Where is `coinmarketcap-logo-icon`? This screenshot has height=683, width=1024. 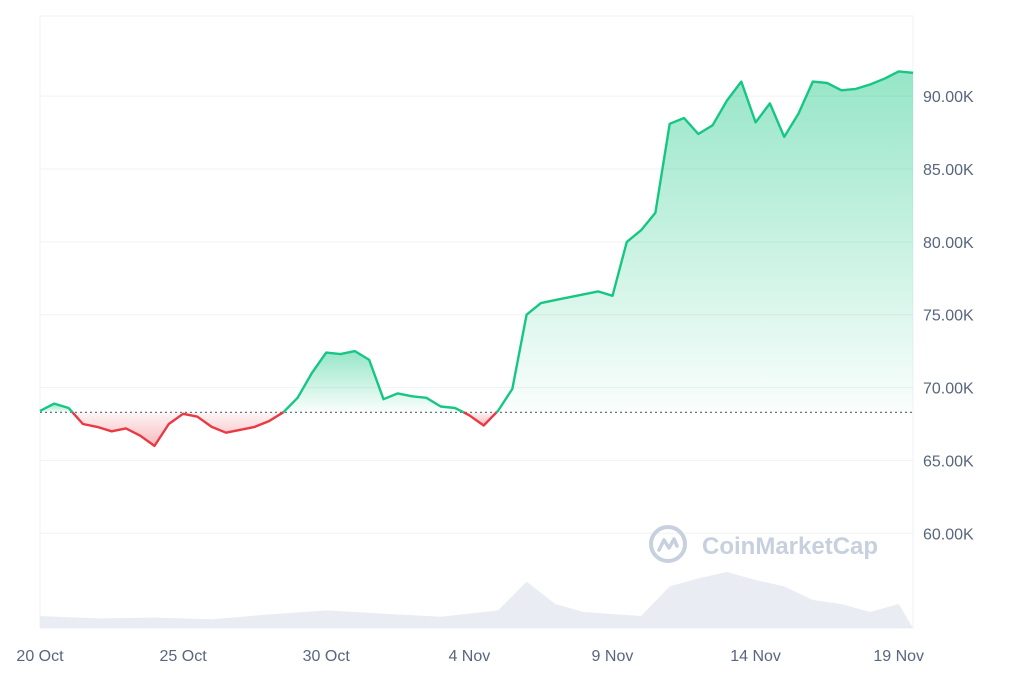 coinmarketcap-logo-icon is located at coordinates (668, 544).